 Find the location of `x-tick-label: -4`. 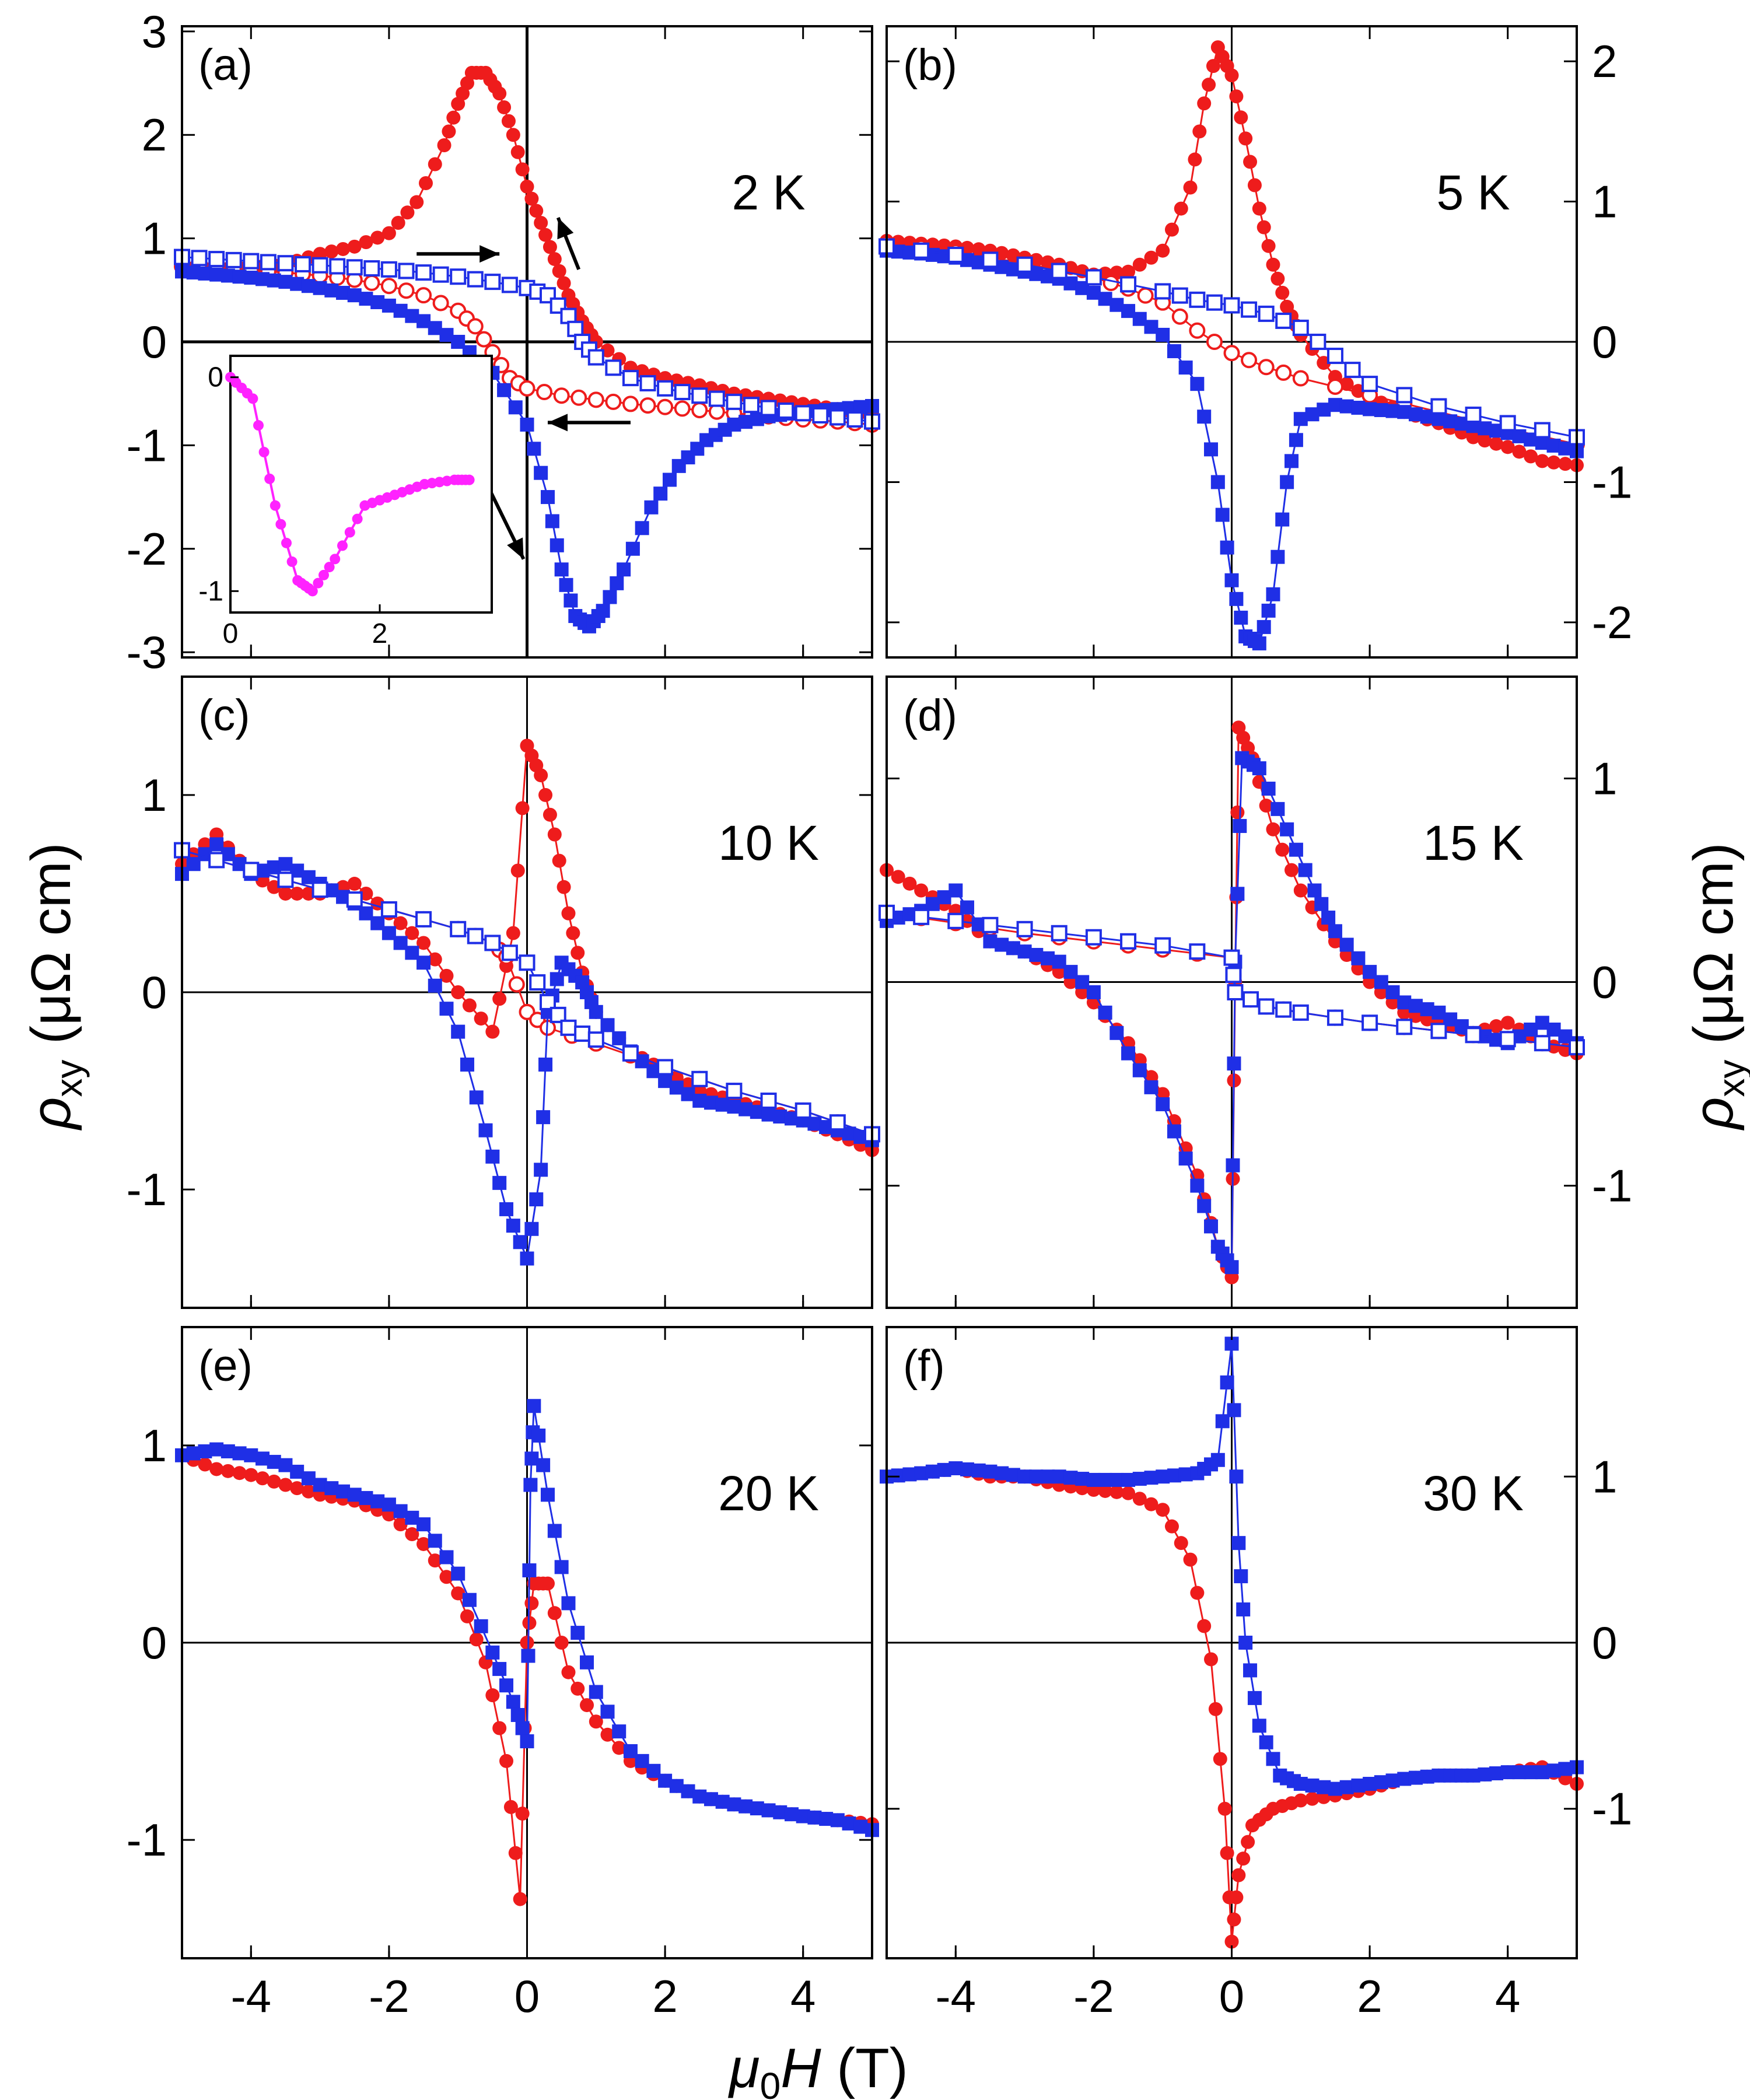

x-tick-label: -4 is located at coordinates (956, 1996).